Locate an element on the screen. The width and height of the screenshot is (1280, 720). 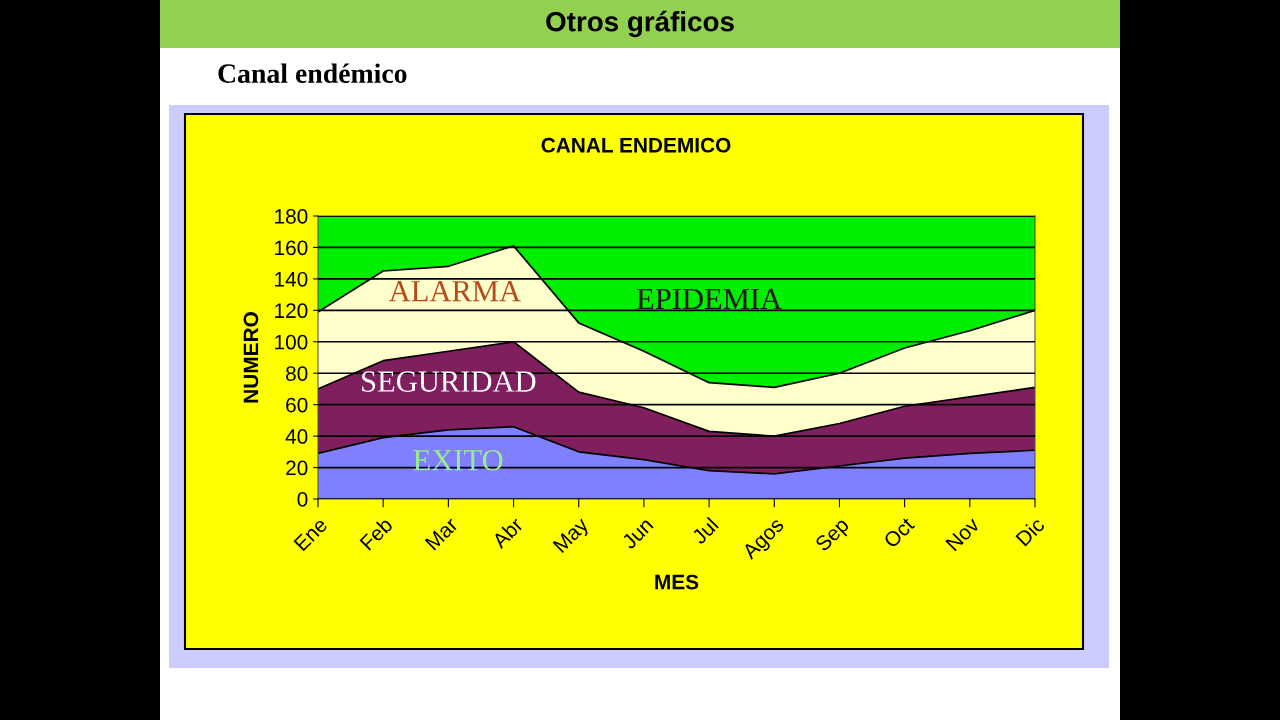
x-tick-label: Sep is located at coordinates (833, 535).